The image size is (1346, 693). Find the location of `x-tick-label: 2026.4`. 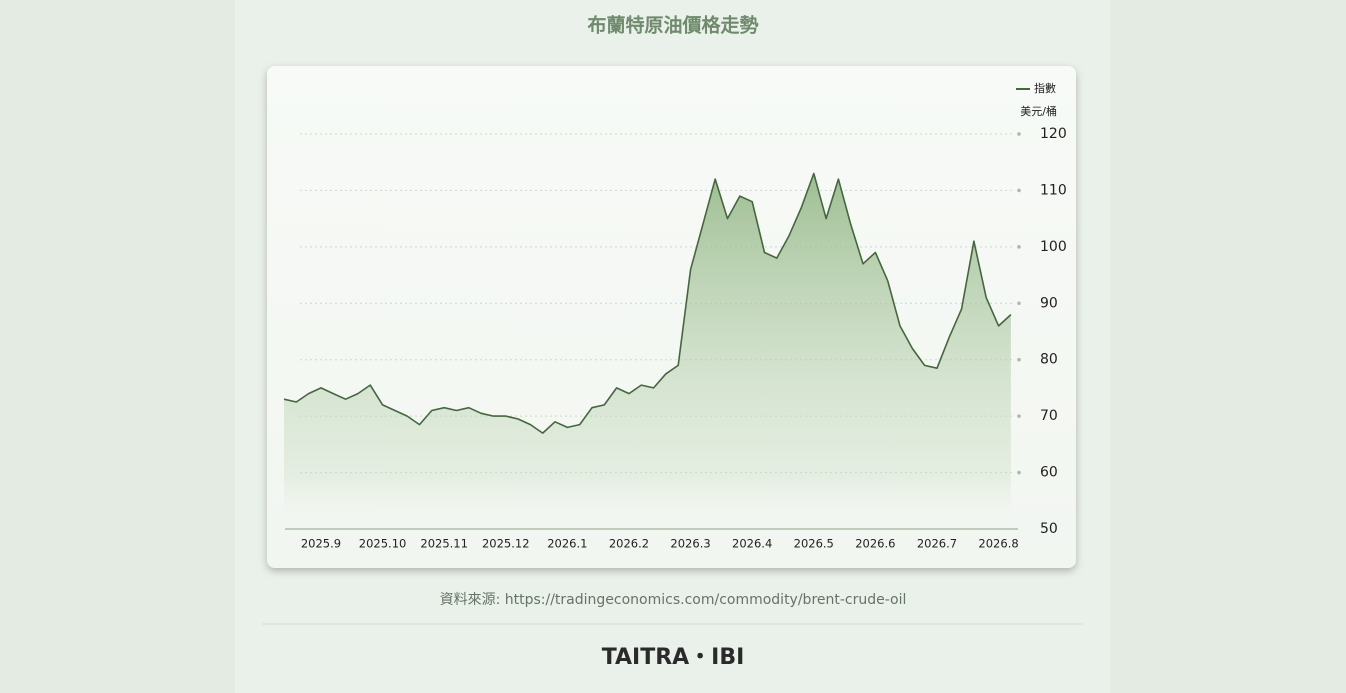

x-tick-label: 2026.4 is located at coordinates (752, 544).